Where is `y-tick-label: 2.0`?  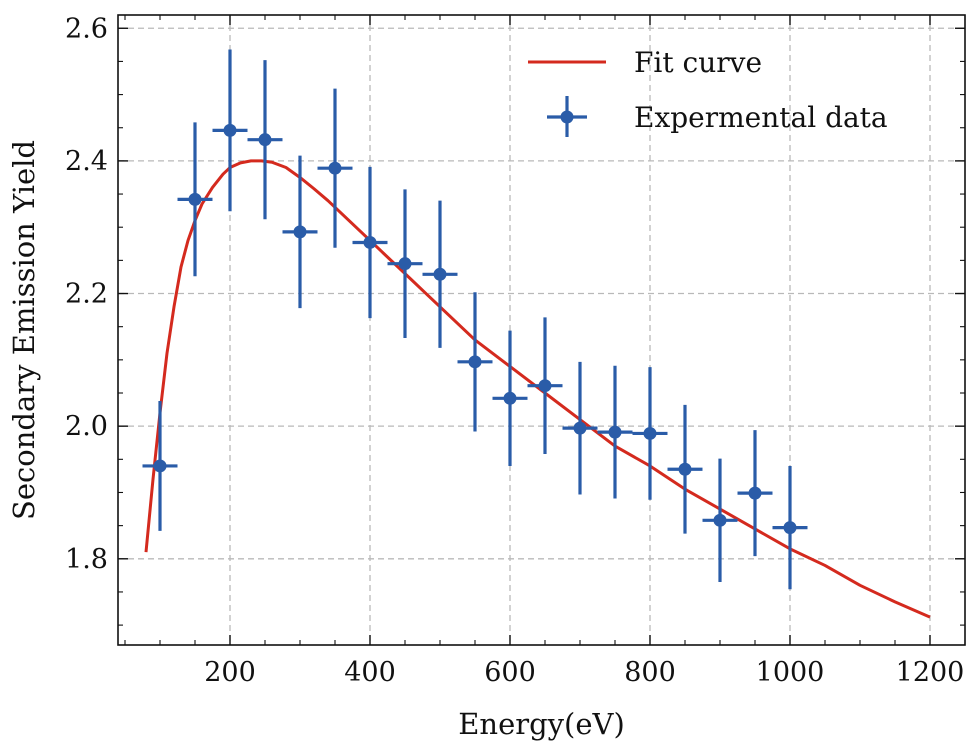
y-tick-label: 2.0 is located at coordinates (86, 426).